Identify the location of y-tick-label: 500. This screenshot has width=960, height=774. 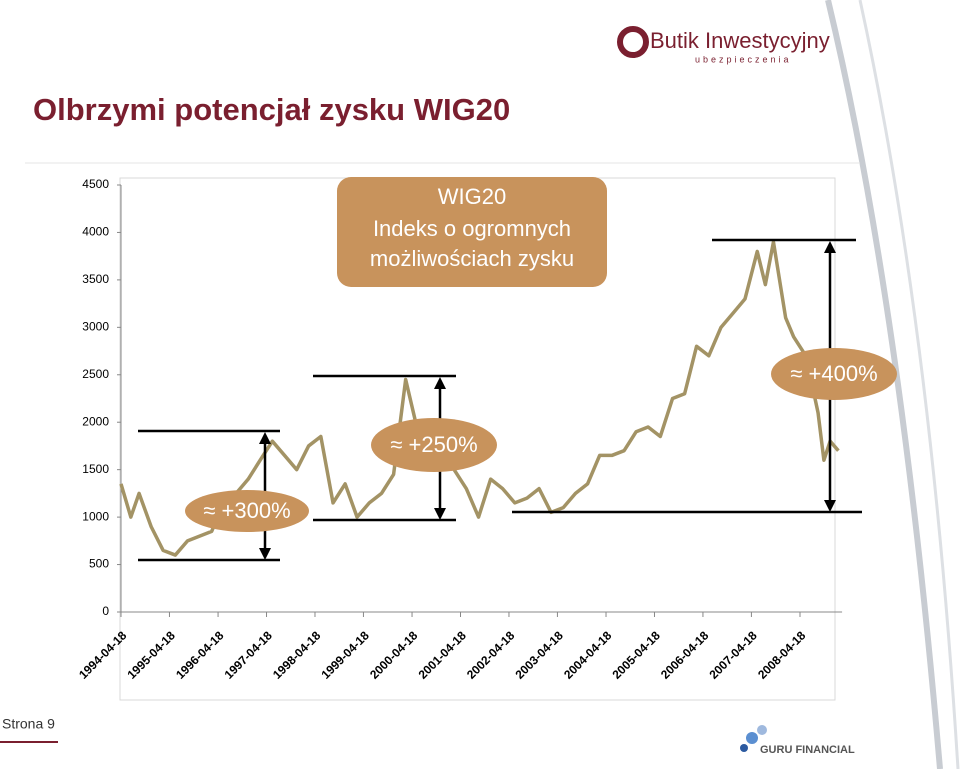
(99, 564).